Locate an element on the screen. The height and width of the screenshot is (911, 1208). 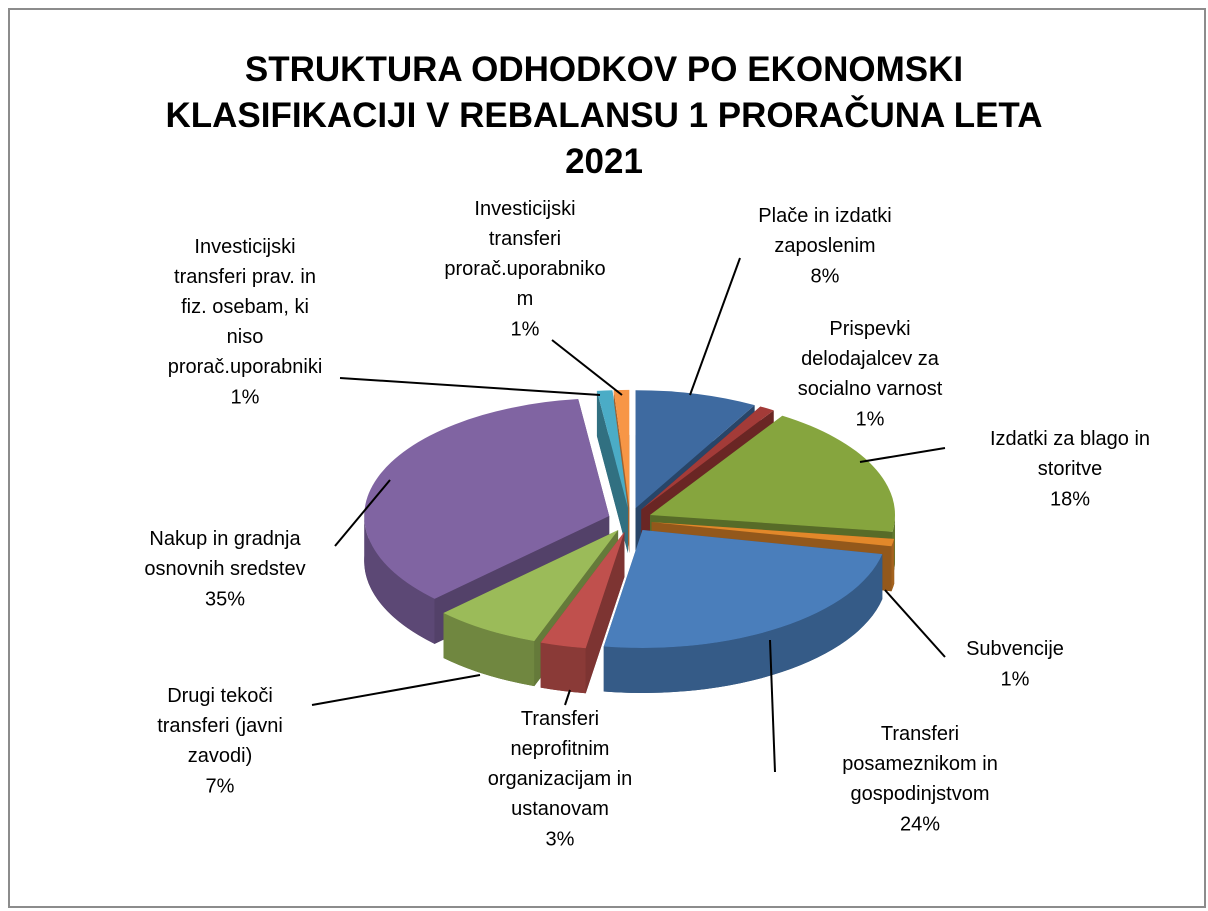
data-label-name: Drugi tekoči transferi (javni zavodi) is located at coordinates (220, 726).